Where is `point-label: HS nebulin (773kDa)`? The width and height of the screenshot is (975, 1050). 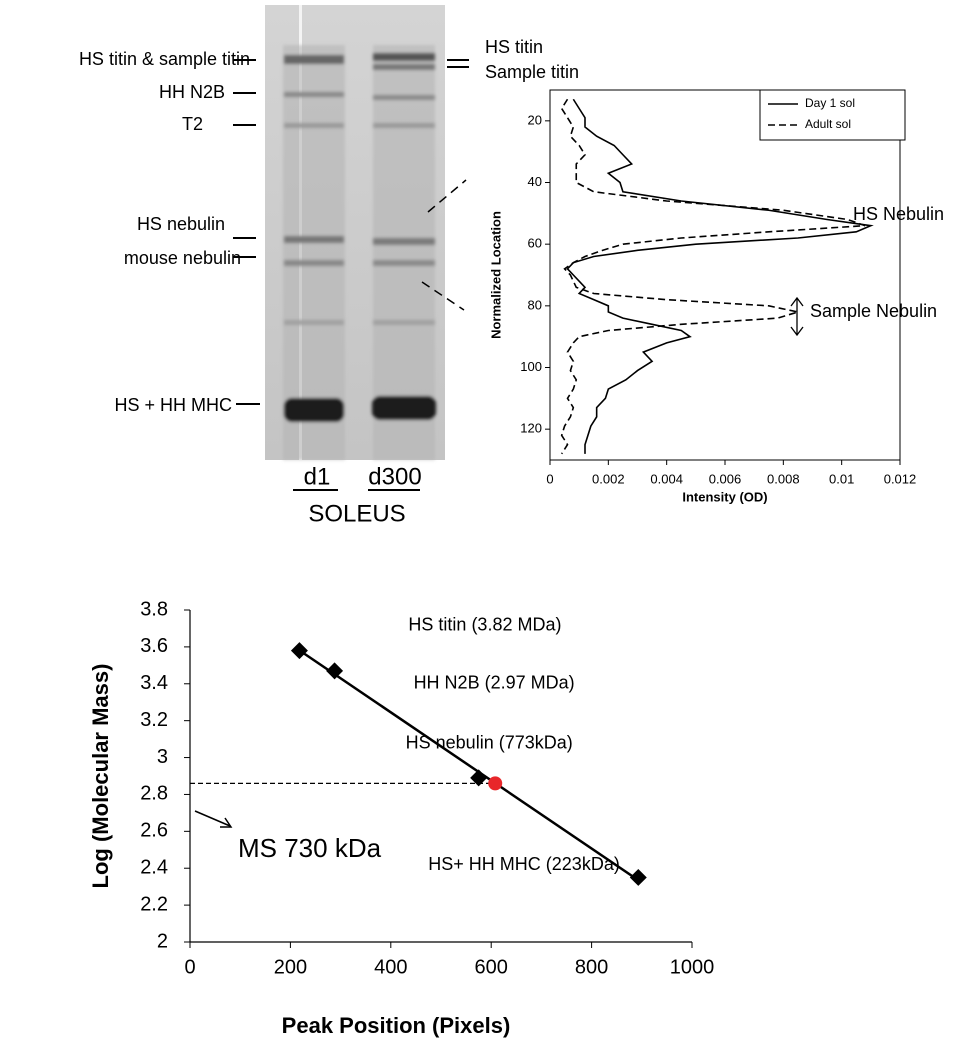
point-label: HS nebulin (773kDa) is located at coordinates (489, 743).